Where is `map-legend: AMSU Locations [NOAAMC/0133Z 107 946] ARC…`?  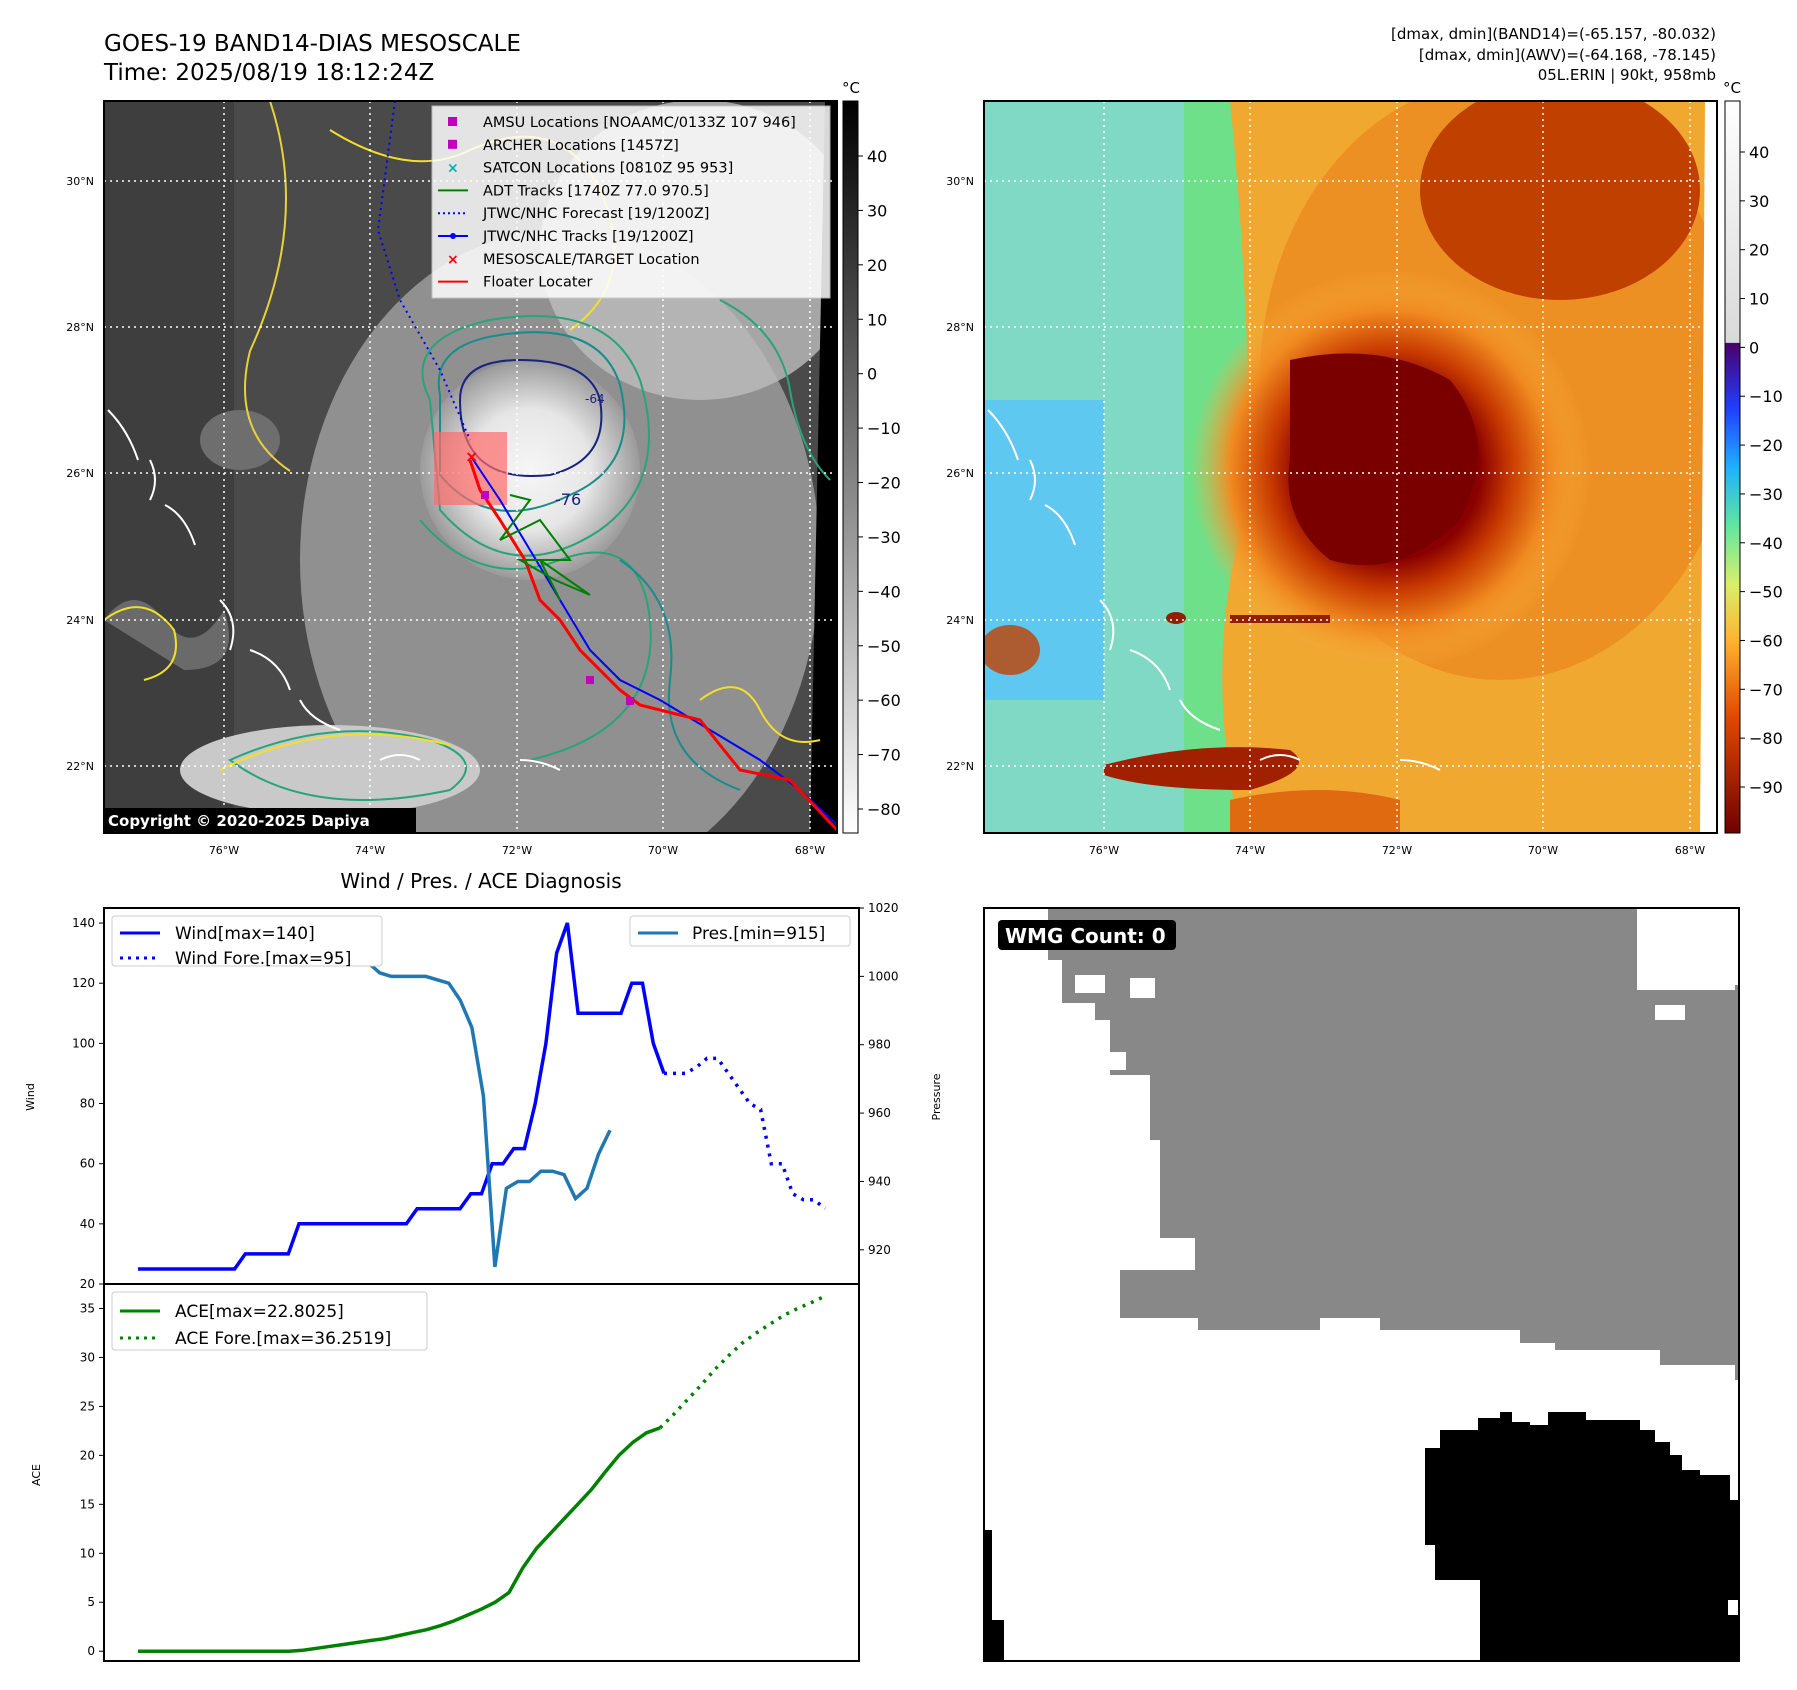 map-legend: AMSU Locations [NOAAMC/0133Z 107 946] ARC… is located at coordinates (631, 202).